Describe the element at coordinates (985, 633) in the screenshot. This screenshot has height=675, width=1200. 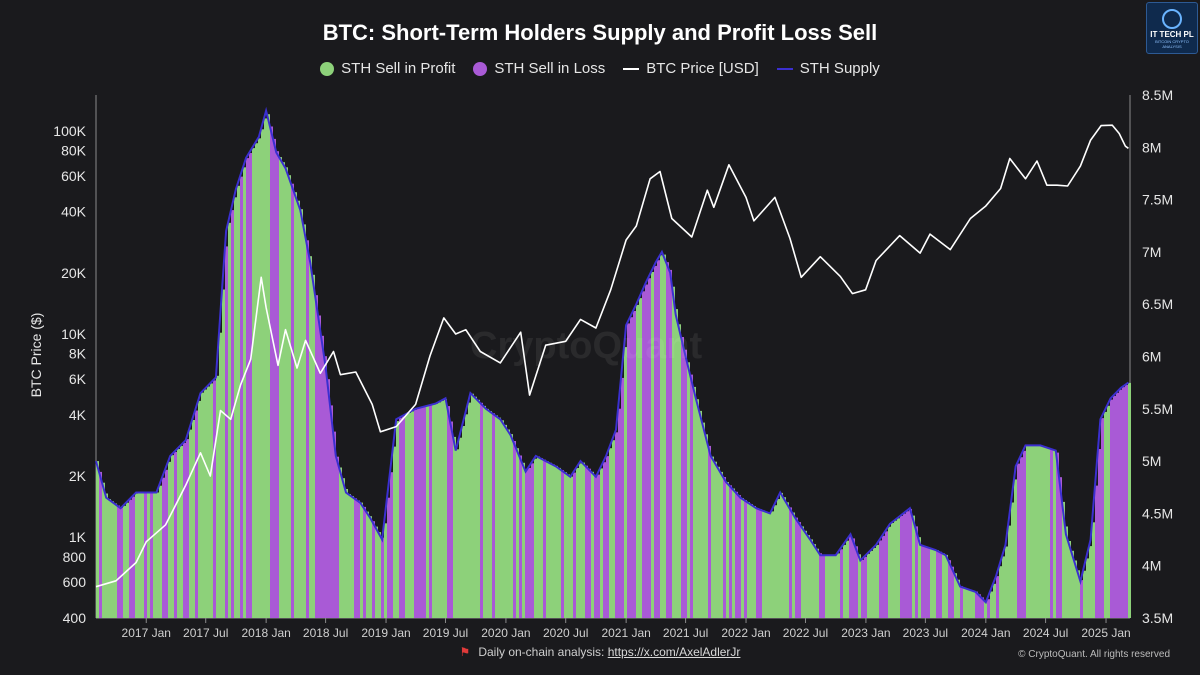
I see `x-tick-label: 2024 Jan` at that location.